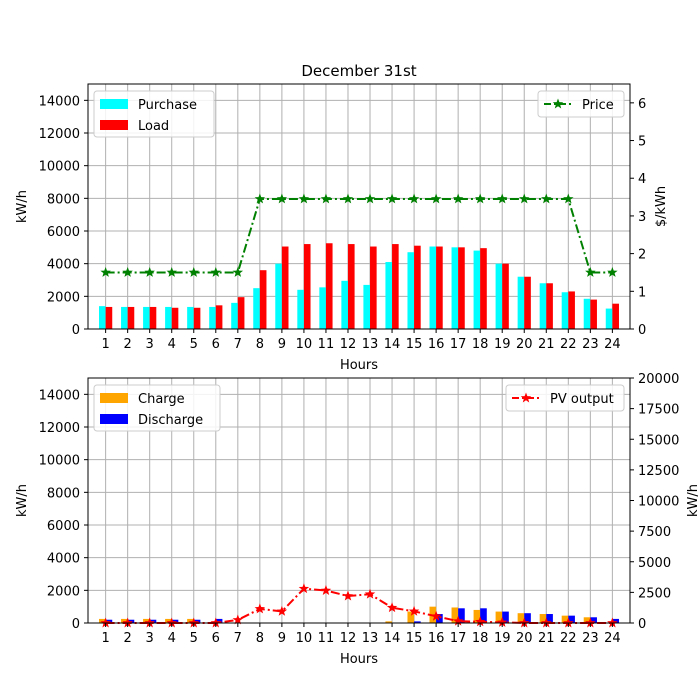 This screenshot has height=700, width=700. What do you see at coordinates (502, 344) in the screenshot?
I see `x-tick-label: 19` at bounding box center [502, 344].